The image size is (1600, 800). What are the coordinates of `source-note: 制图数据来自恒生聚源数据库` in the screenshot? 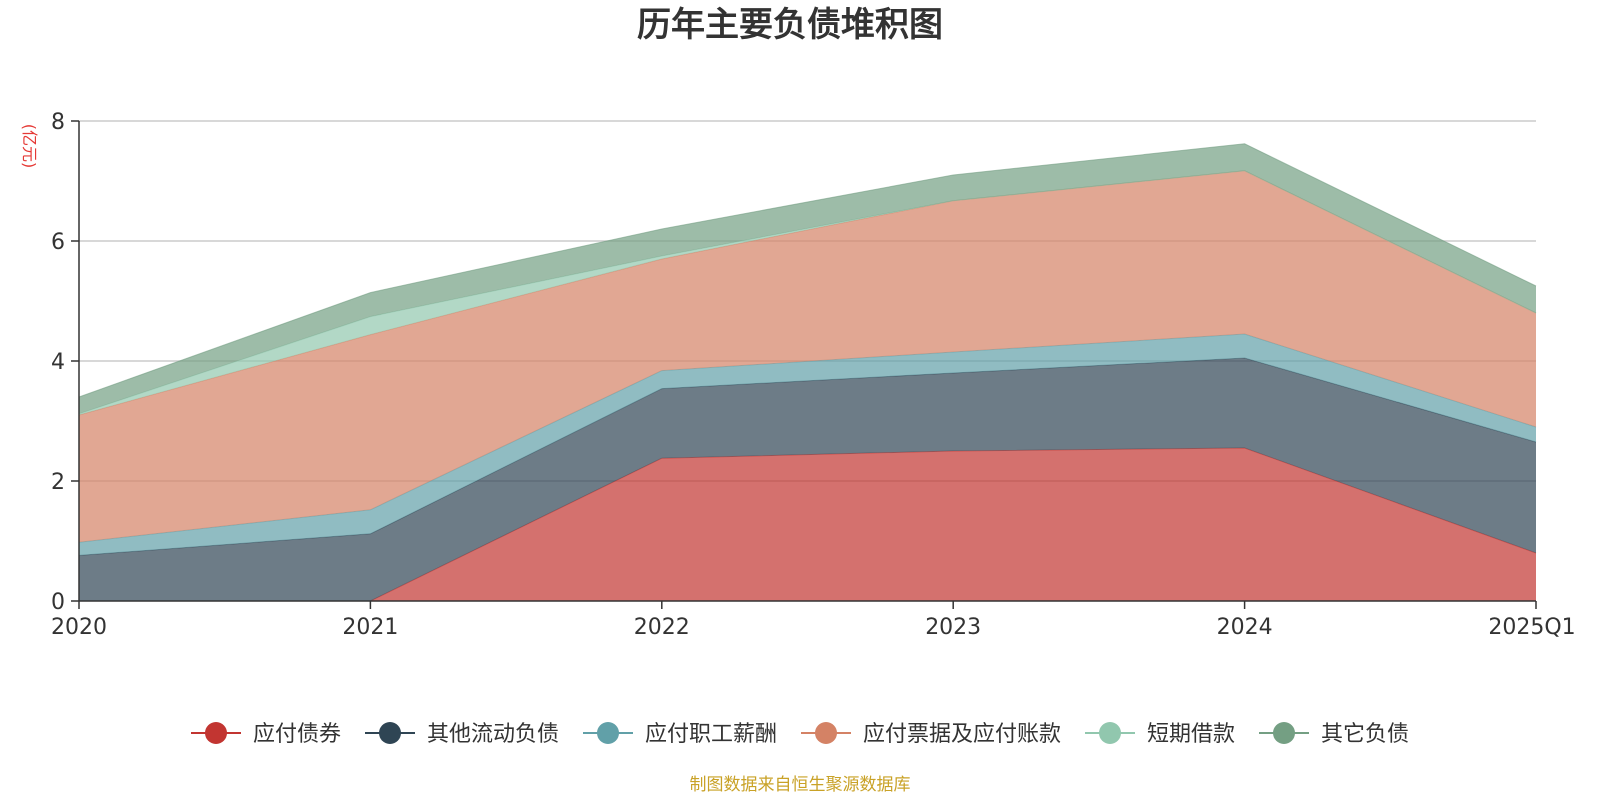 It's located at (800, 785).